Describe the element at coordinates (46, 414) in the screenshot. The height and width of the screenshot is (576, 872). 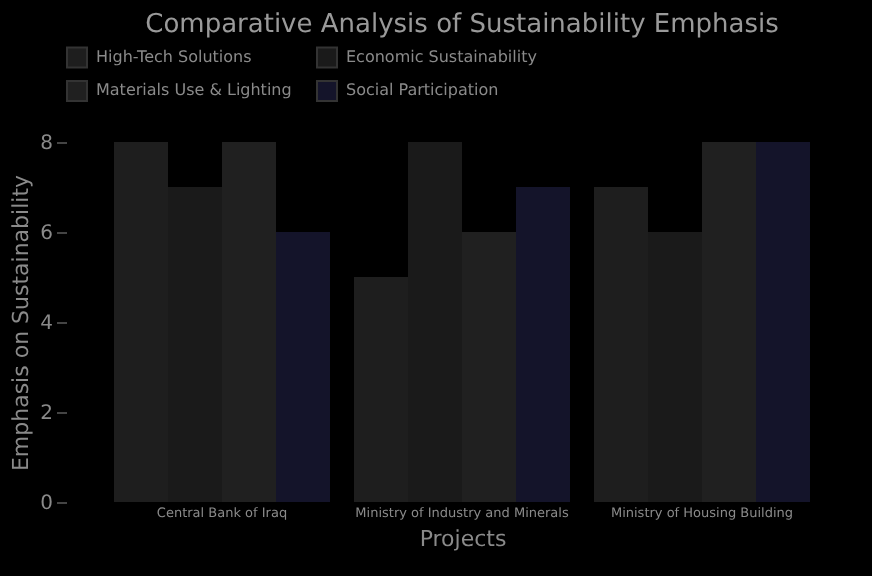
I see `y-tick-label: 2` at that location.